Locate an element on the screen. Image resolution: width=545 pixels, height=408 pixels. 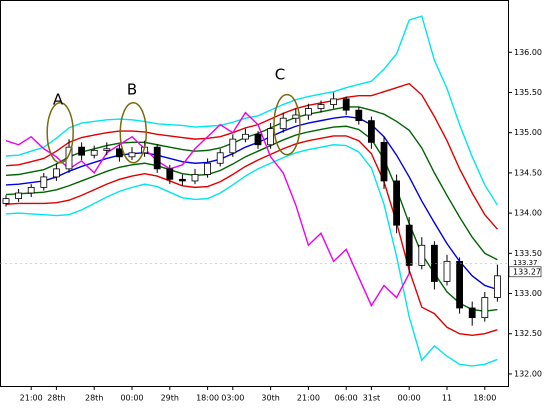
x-tick-label: 03:00 is located at coordinates (232, 398).